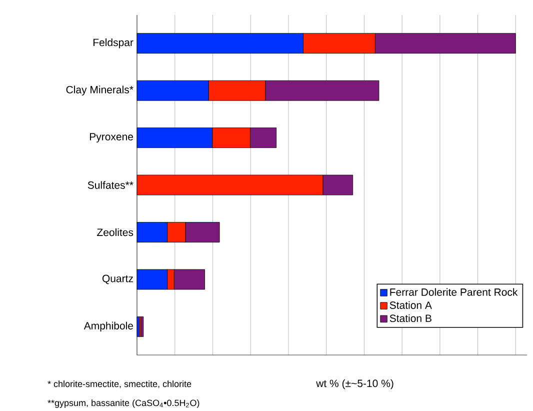 This screenshot has height=411, width=533. I want to click on text: * chlorite-smectite, smectite, chlorite, so click(120, 384).